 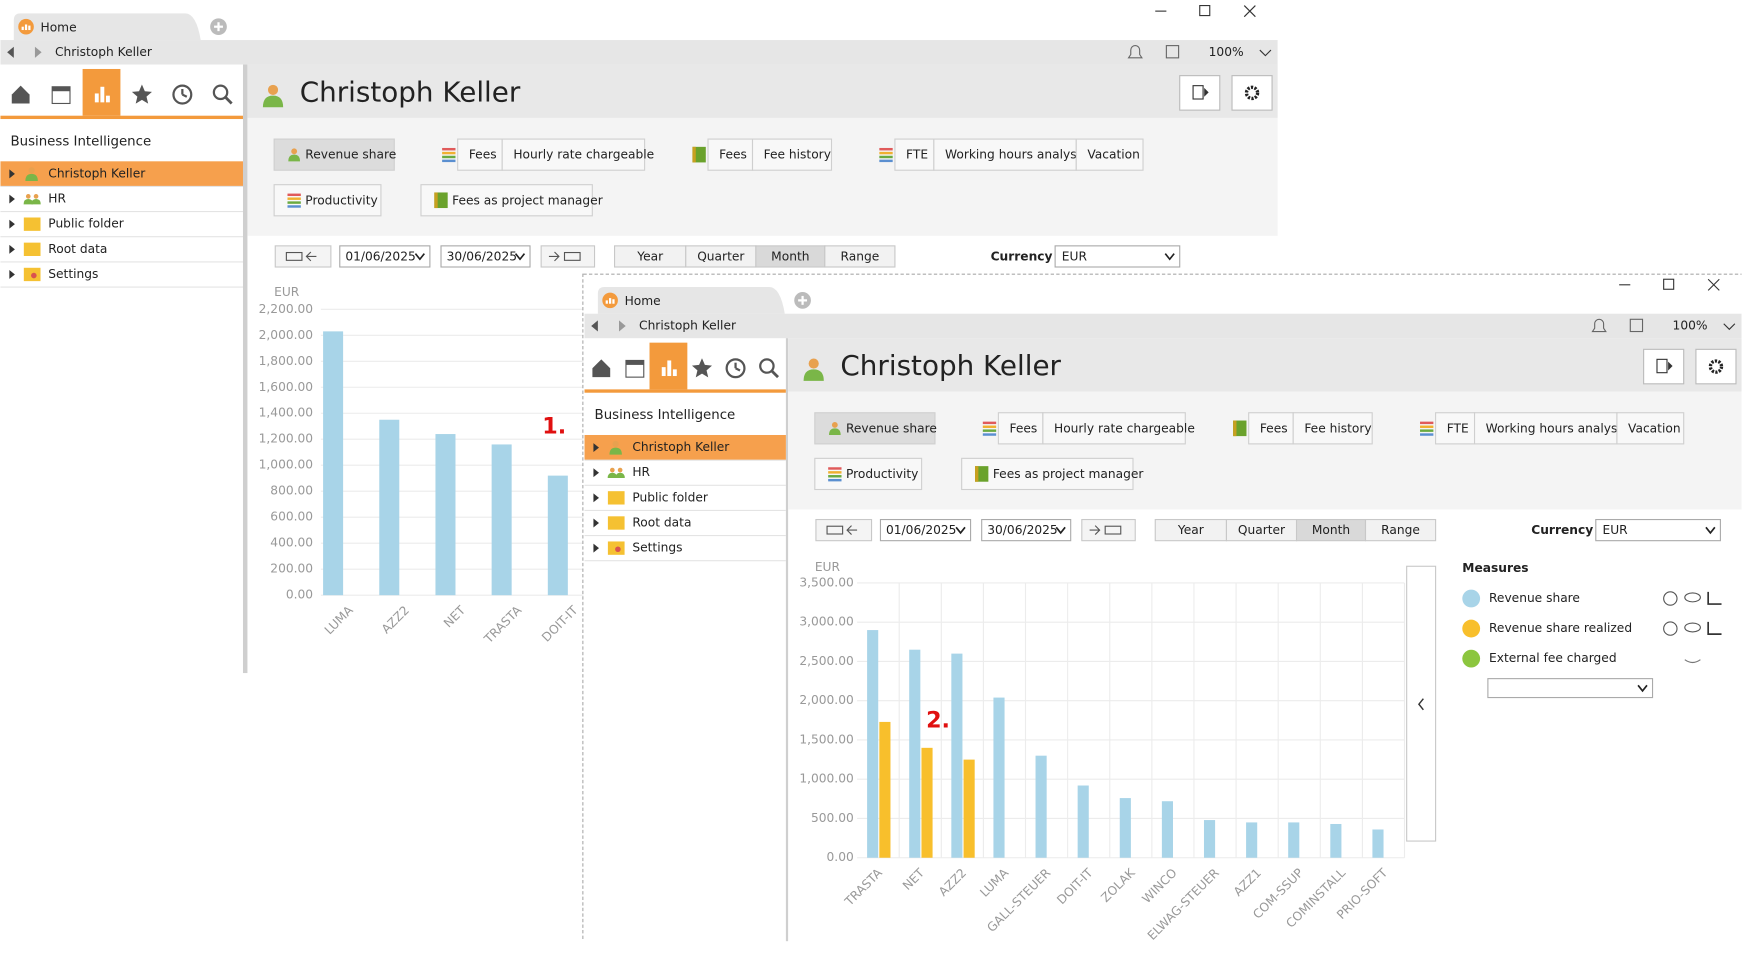 What do you see at coordinates (643, 301) in the screenshot?
I see `tab-label: Home` at bounding box center [643, 301].